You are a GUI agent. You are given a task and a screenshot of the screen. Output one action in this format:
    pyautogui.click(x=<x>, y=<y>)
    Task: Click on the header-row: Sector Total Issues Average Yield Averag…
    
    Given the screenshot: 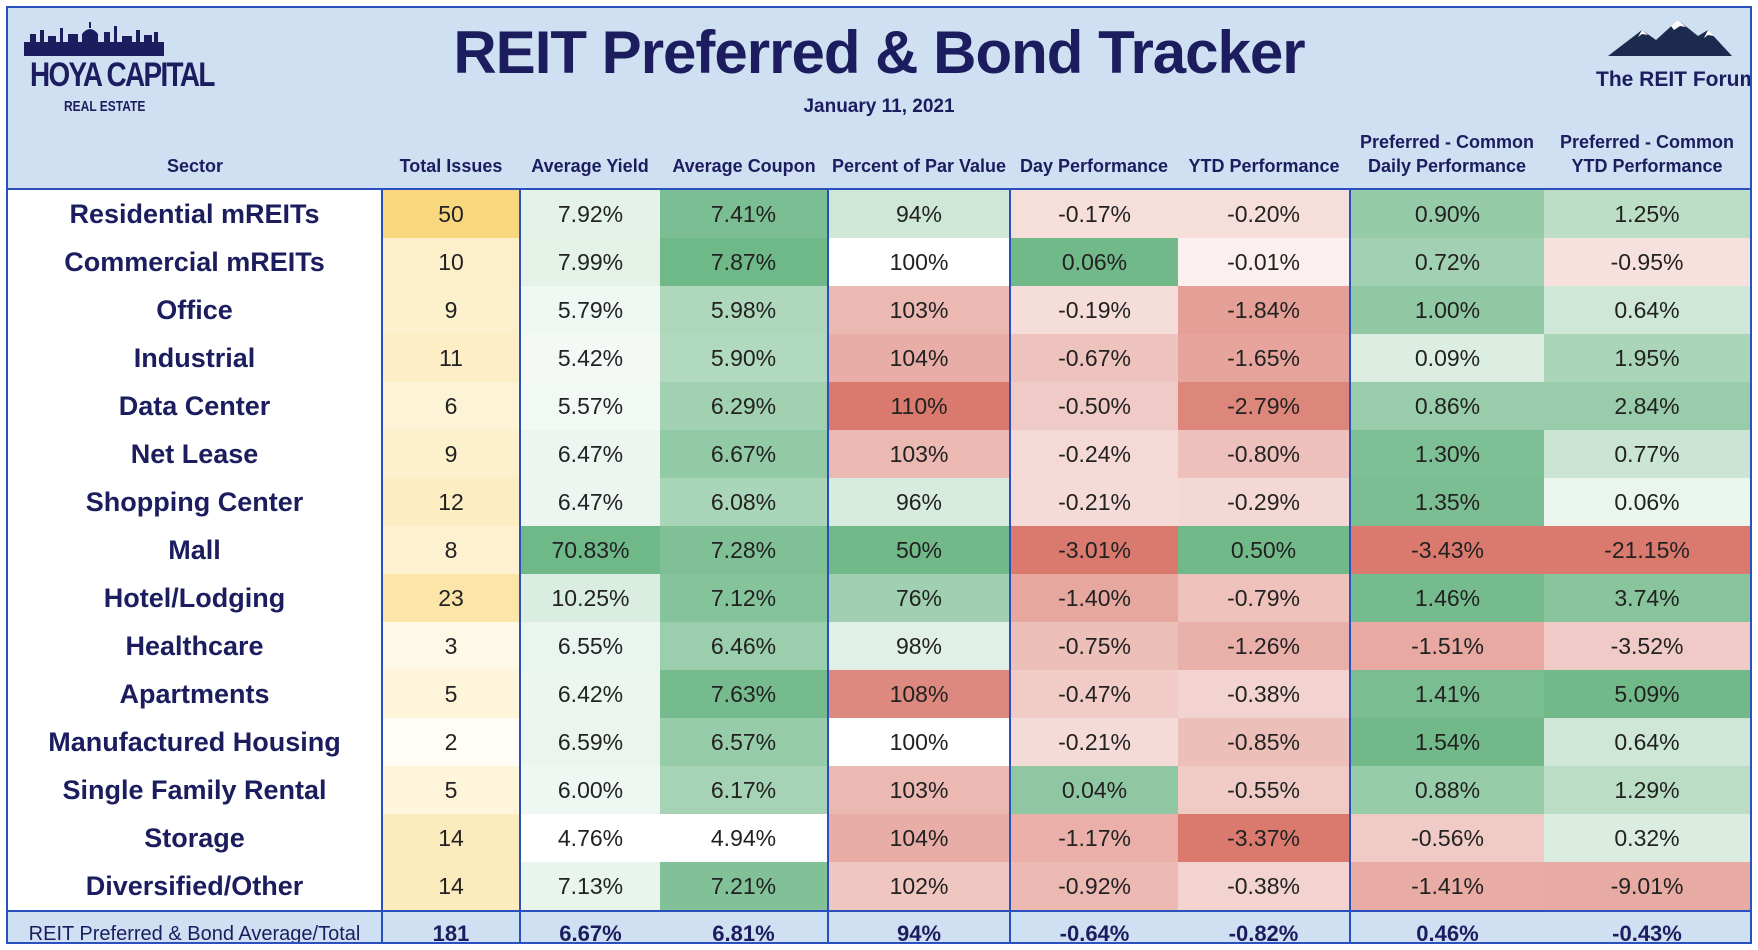 What is the action you would take?
    pyautogui.click(x=879, y=155)
    